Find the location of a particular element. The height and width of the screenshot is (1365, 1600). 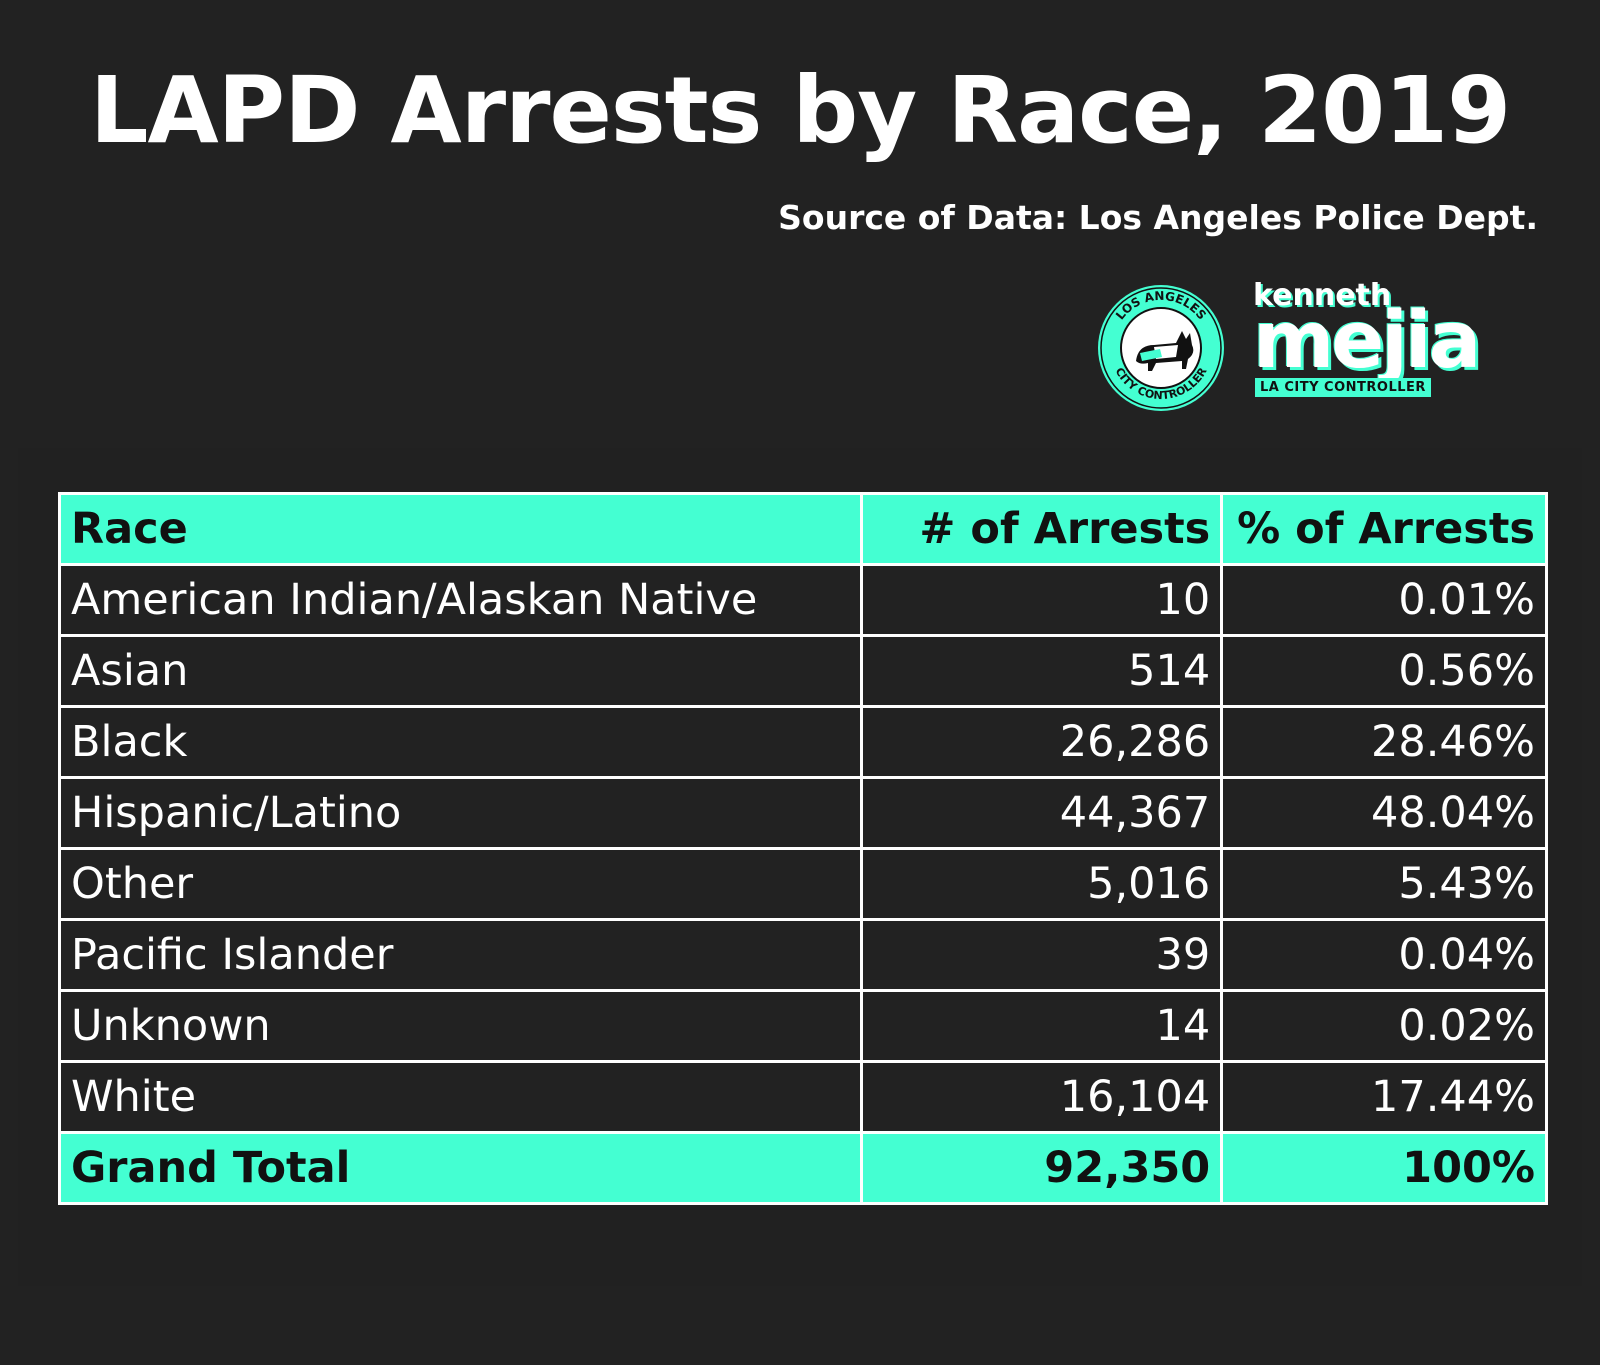

corgi-icon is located at coordinates (1165, 351).